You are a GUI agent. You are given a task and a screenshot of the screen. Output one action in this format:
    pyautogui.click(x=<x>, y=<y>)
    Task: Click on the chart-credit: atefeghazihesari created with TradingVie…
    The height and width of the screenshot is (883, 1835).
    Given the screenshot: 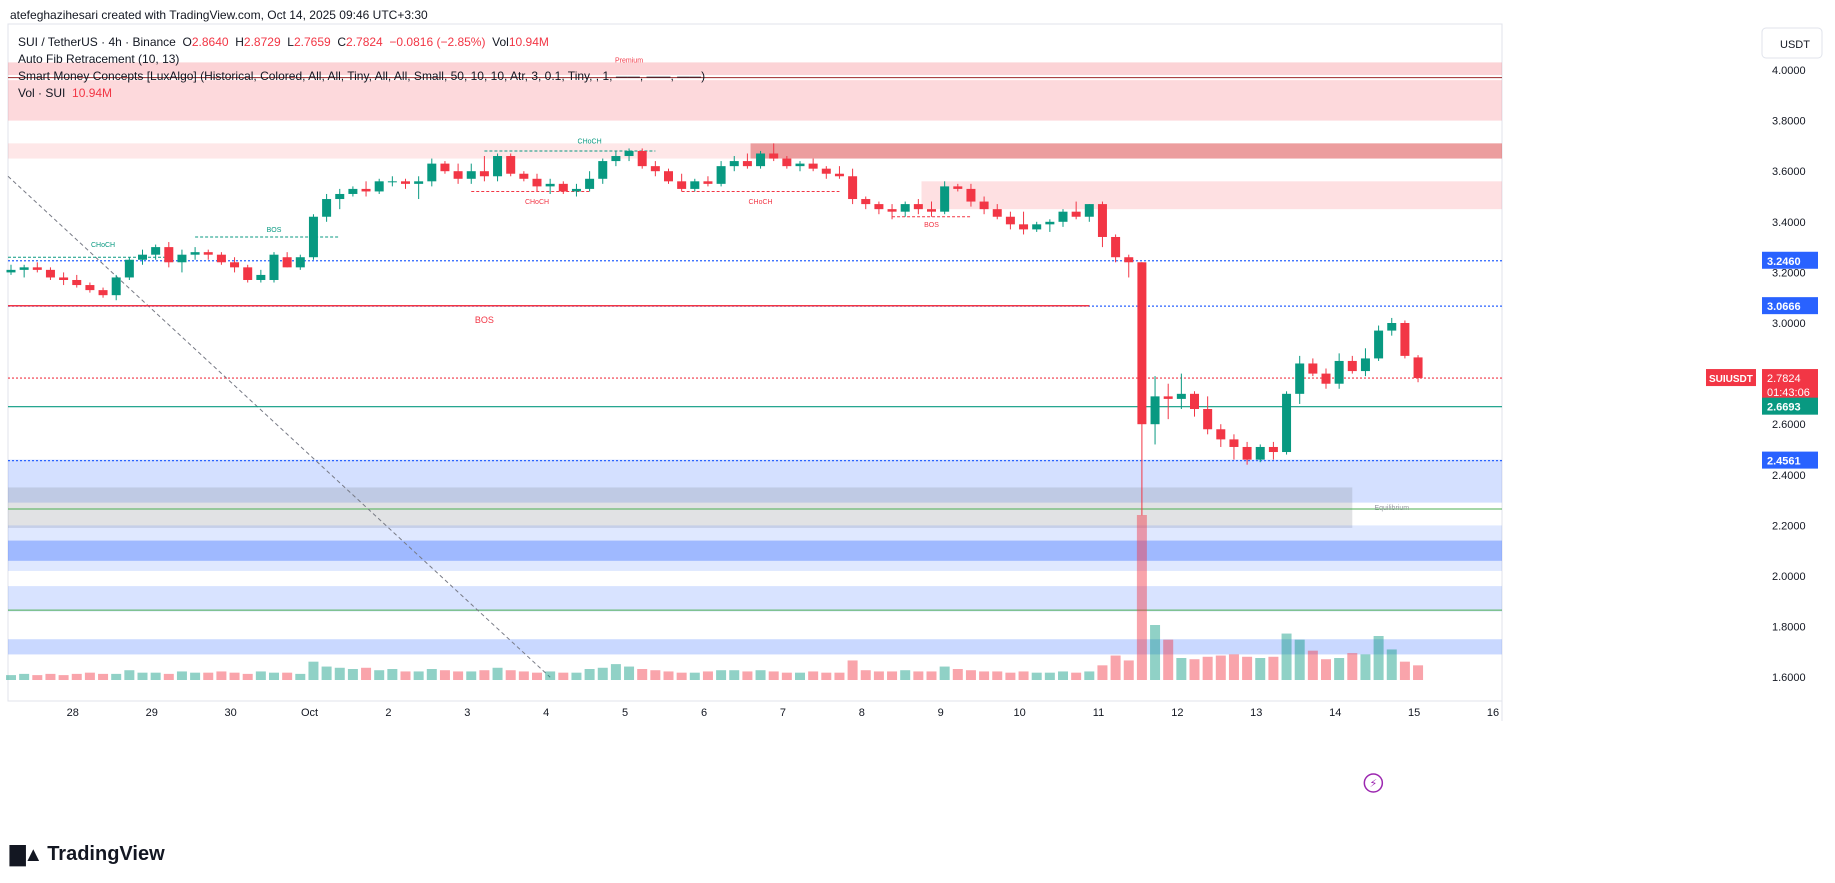 What is the action you would take?
    pyautogui.click(x=219, y=15)
    